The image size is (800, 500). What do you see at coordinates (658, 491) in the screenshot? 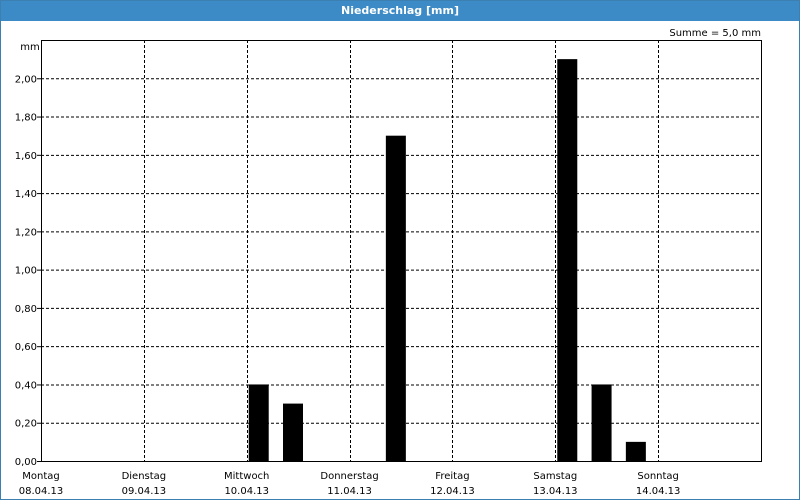
I see `x-tick-date-label: 14.04.13` at bounding box center [658, 491].